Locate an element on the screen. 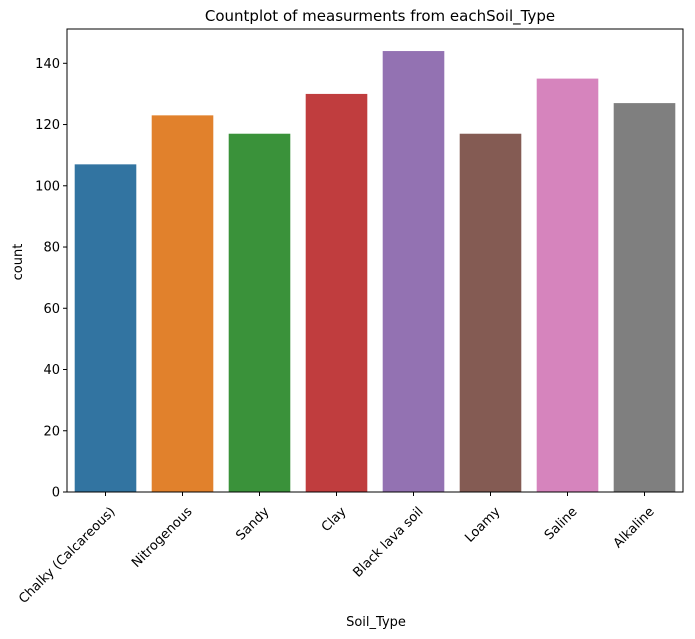 This screenshot has height=639, width=695. bar-sandy is located at coordinates (259, 312).